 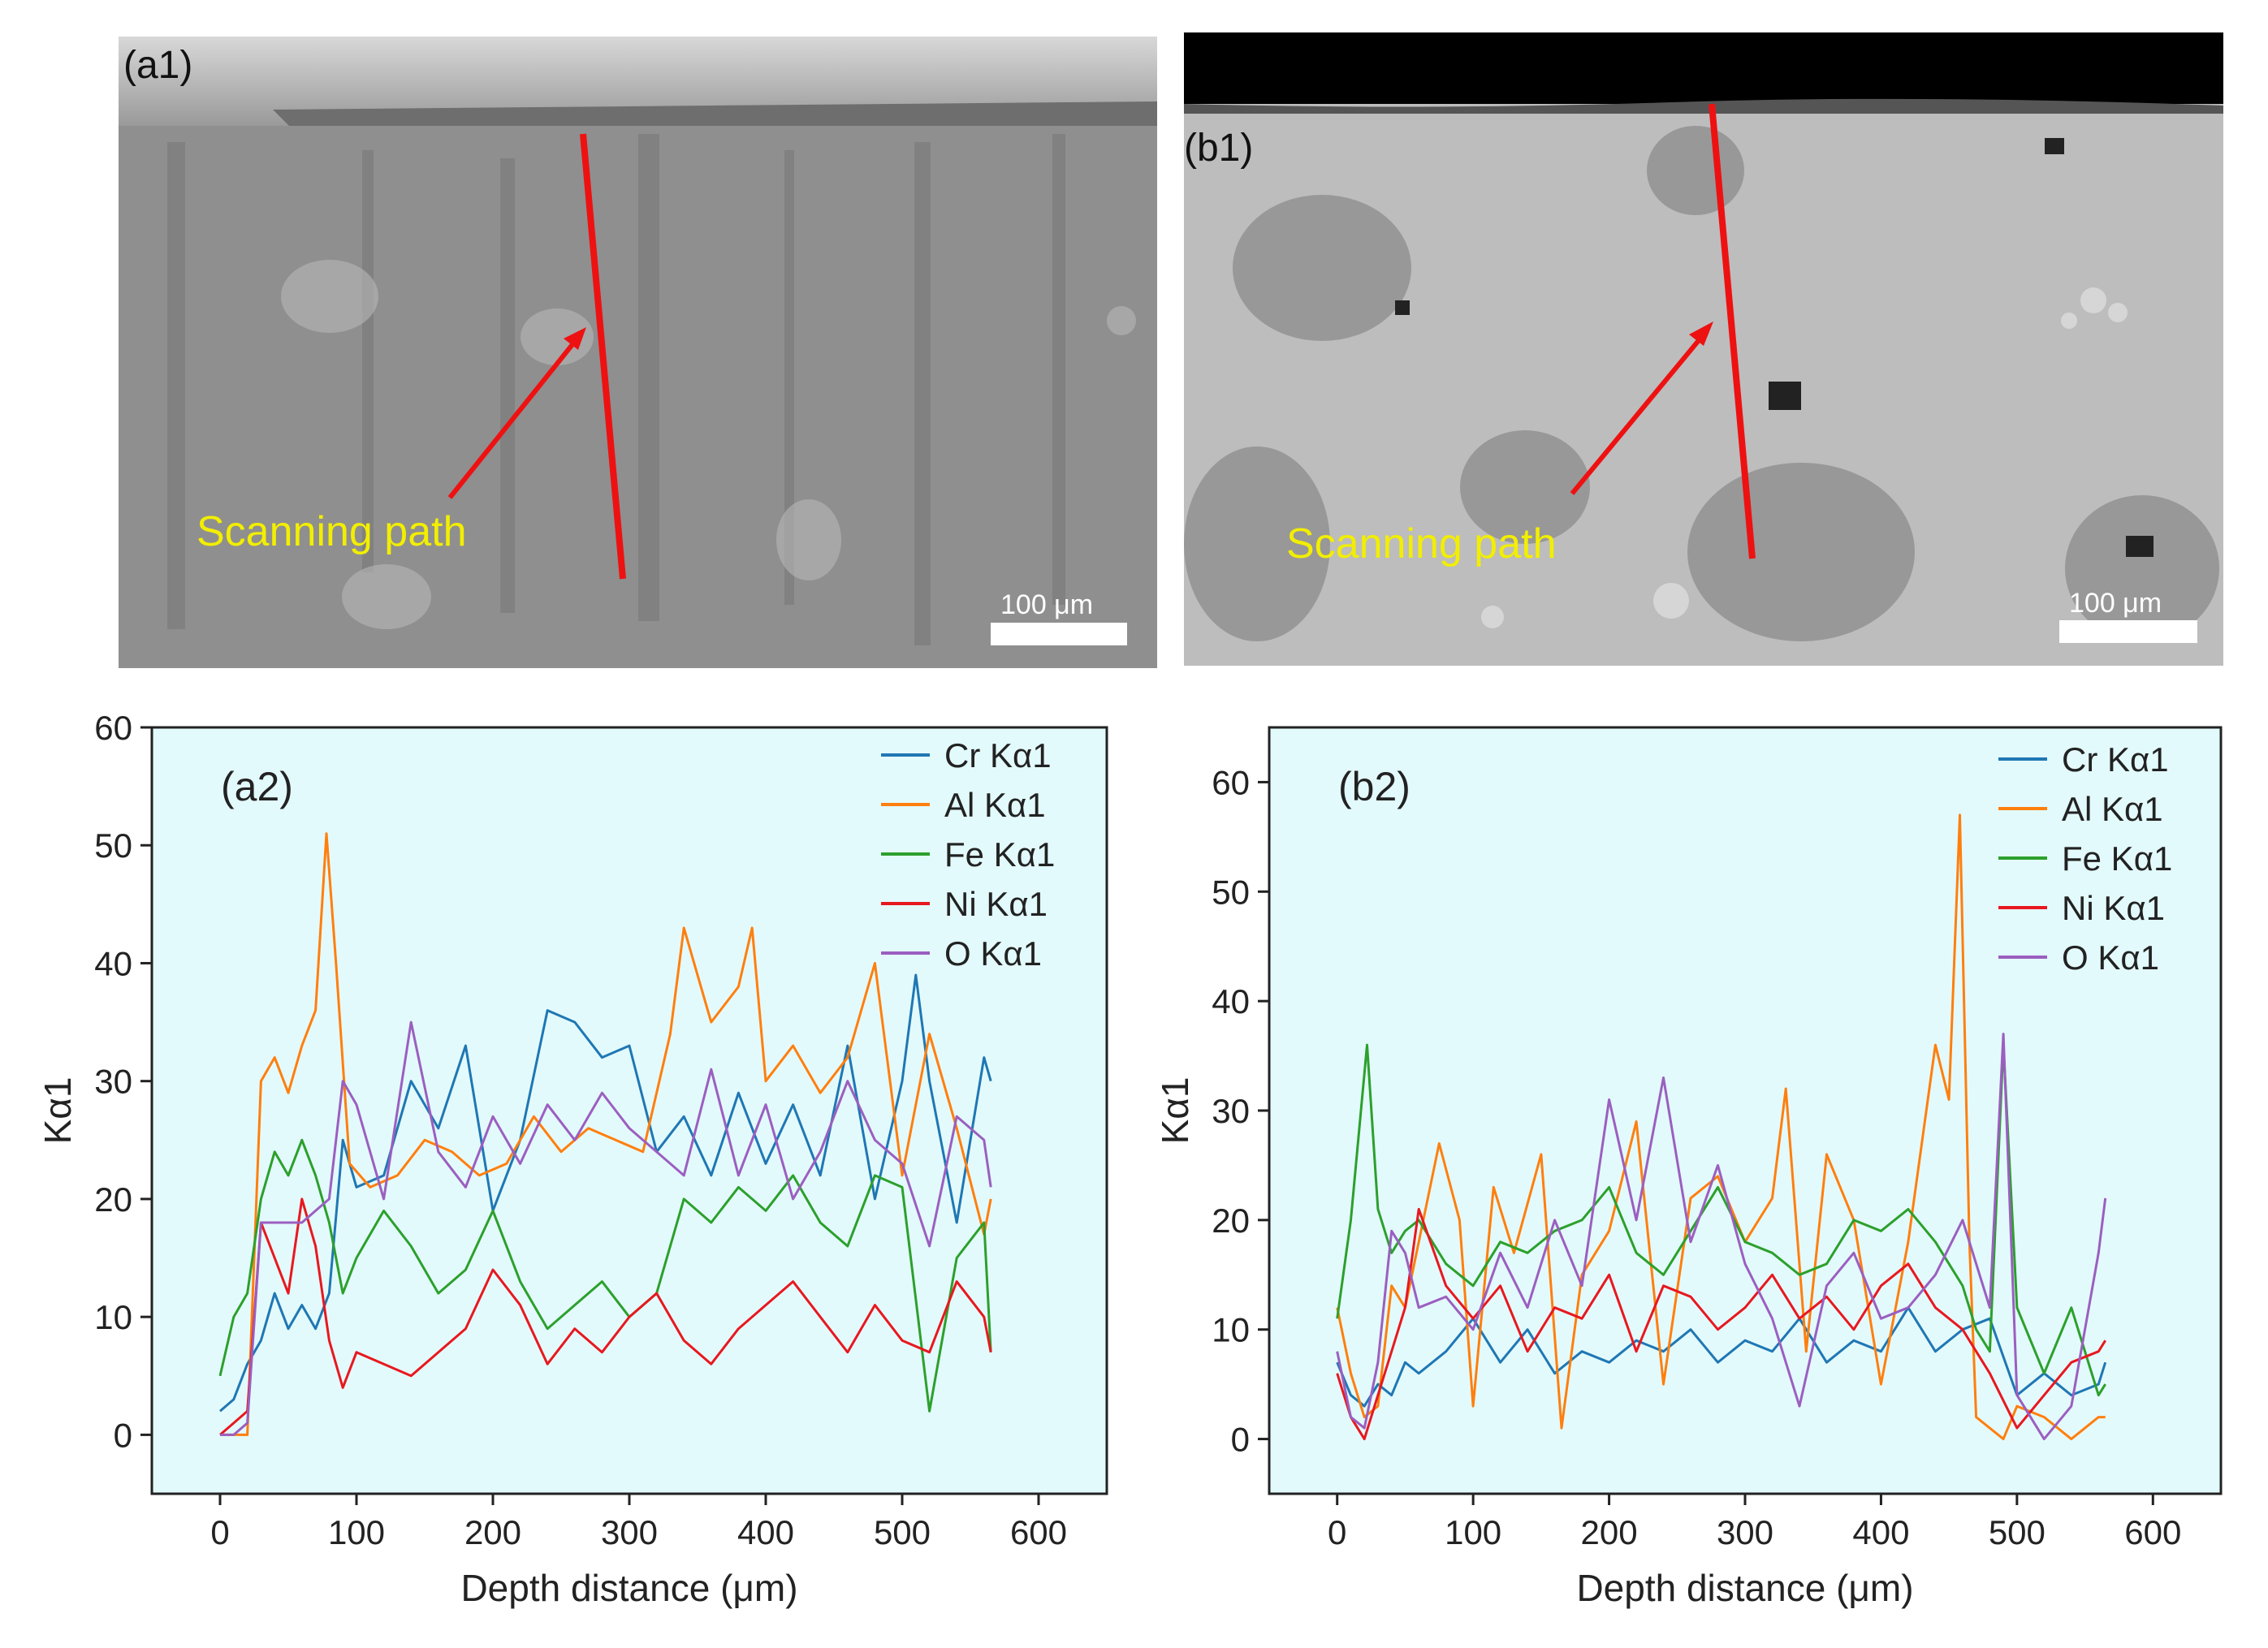 What do you see at coordinates (332, 531) in the screenshot?
I see `scanning-path-label-a1: Scanning path` at bounding box center [332, 531].